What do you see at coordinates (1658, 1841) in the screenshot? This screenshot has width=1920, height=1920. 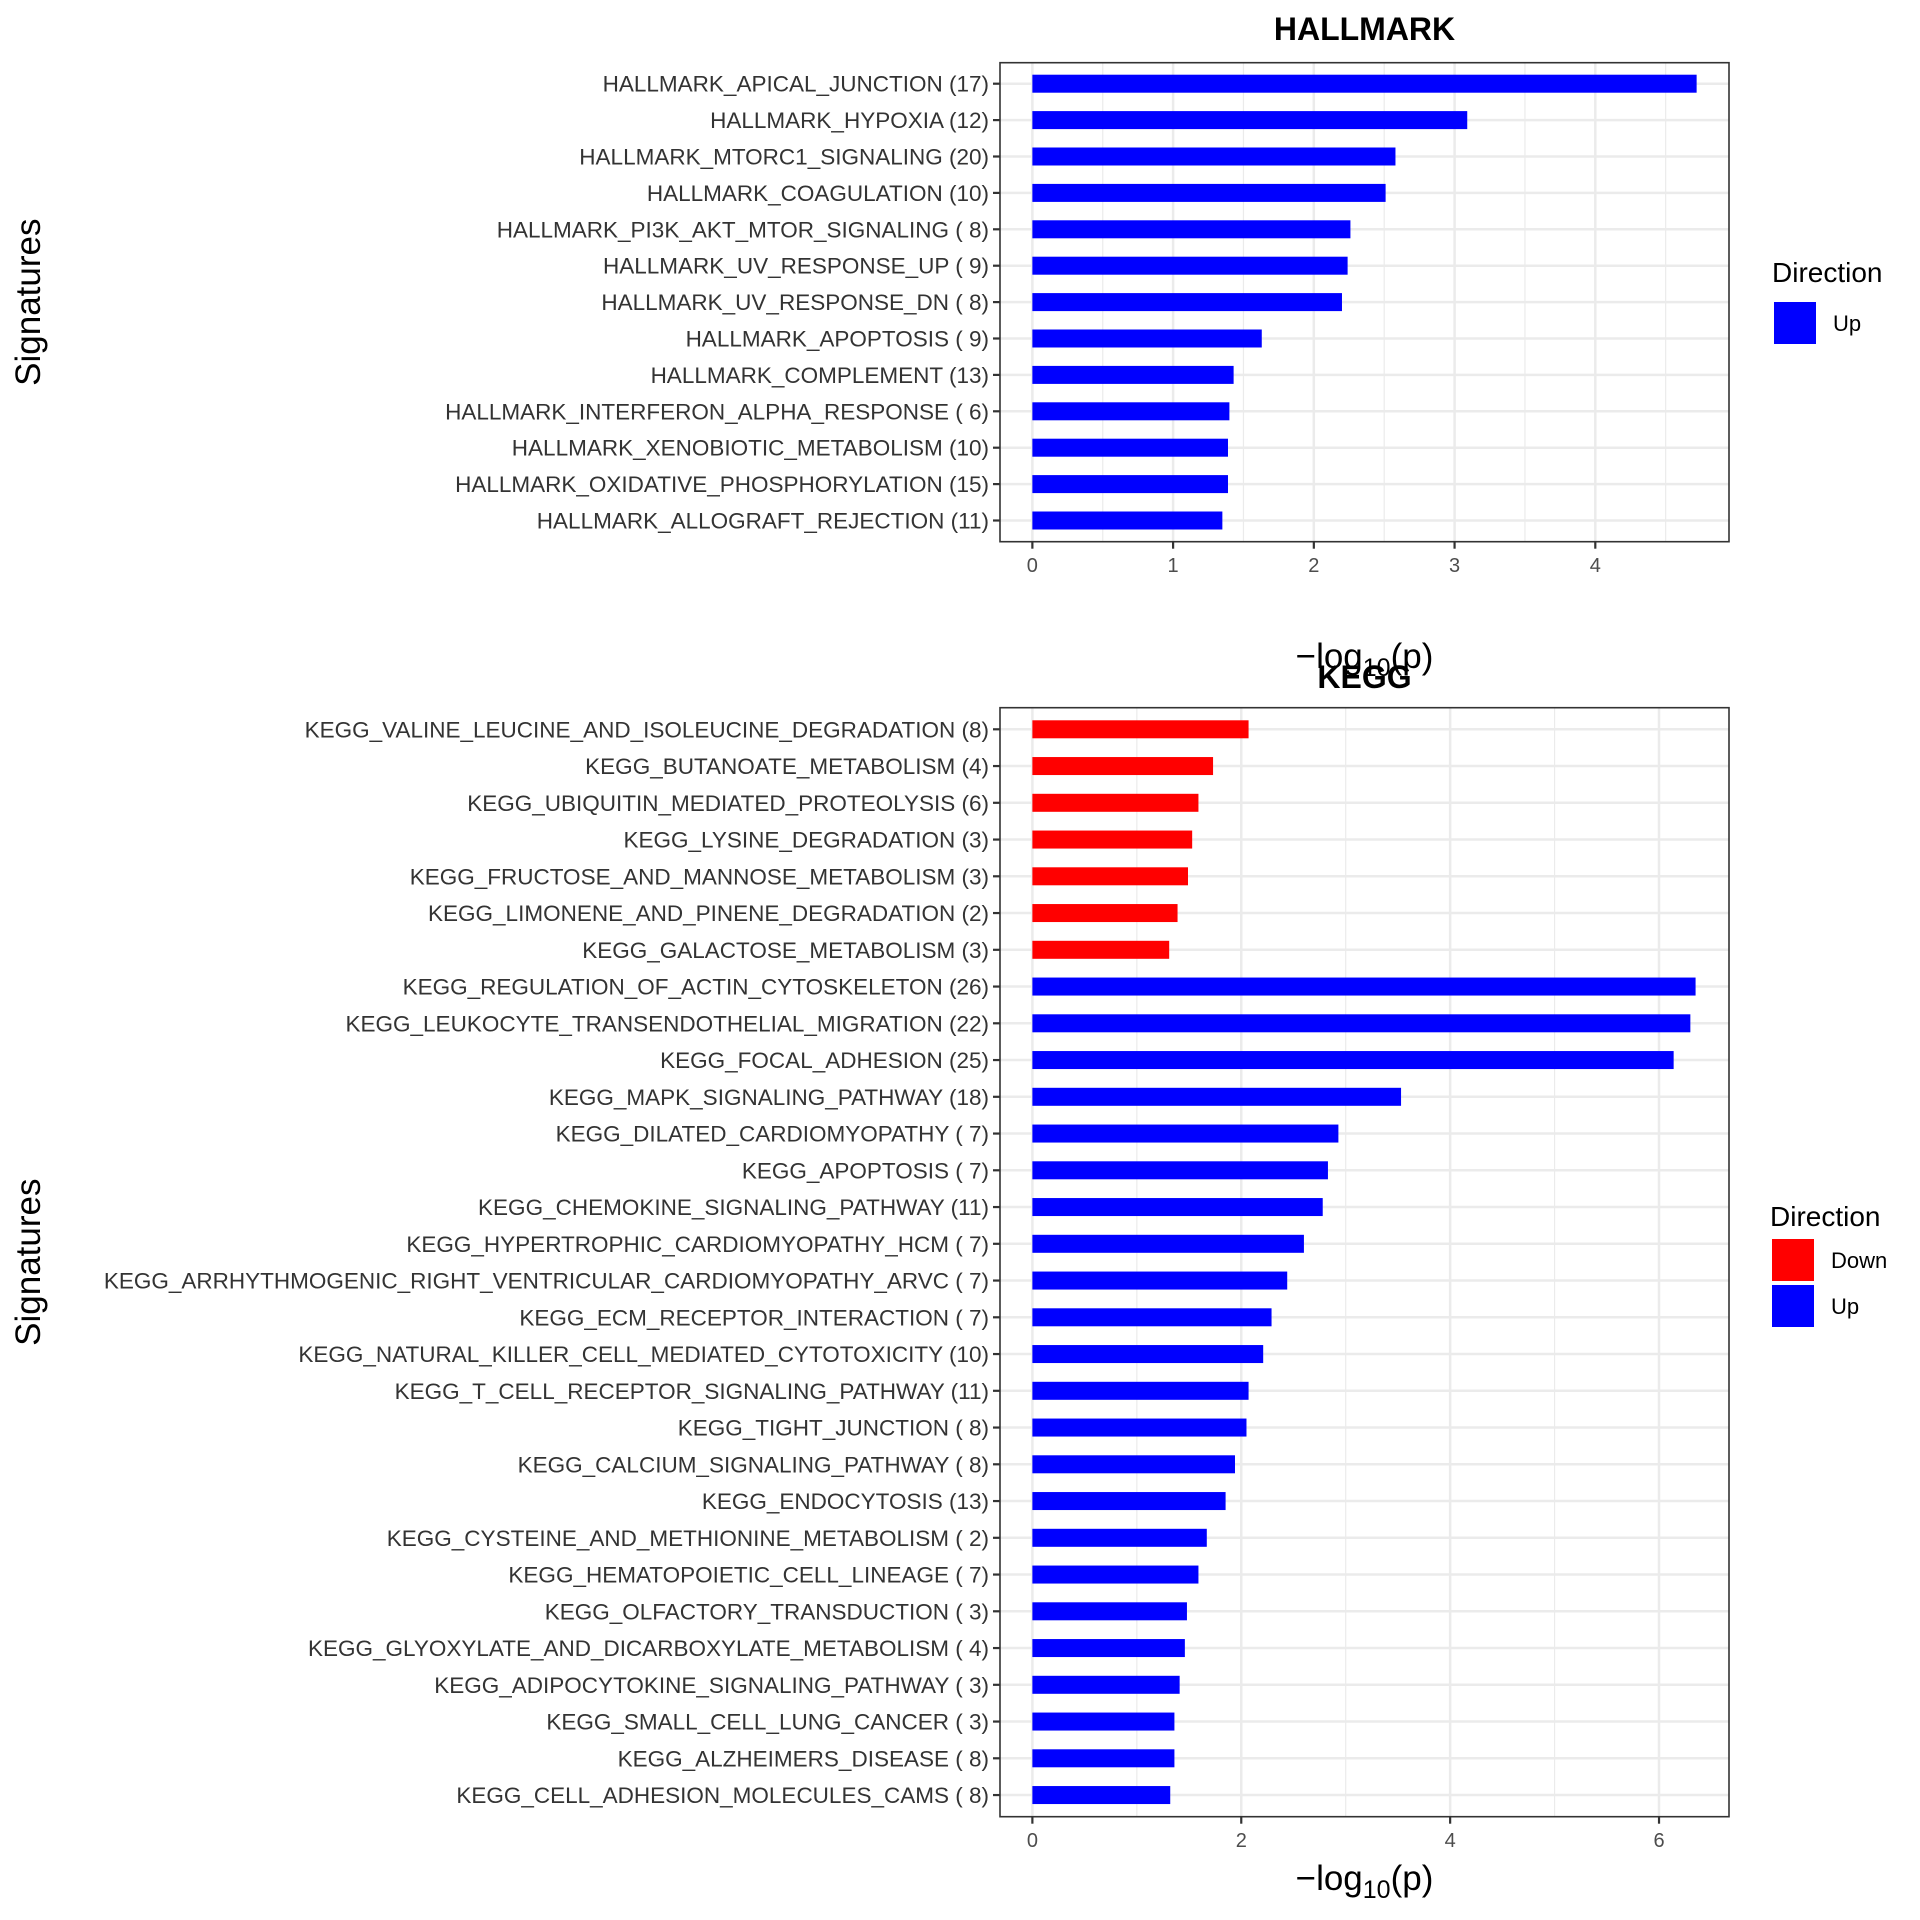 I see `x-tick-label: 6` at bounding box center [1658, 1841].